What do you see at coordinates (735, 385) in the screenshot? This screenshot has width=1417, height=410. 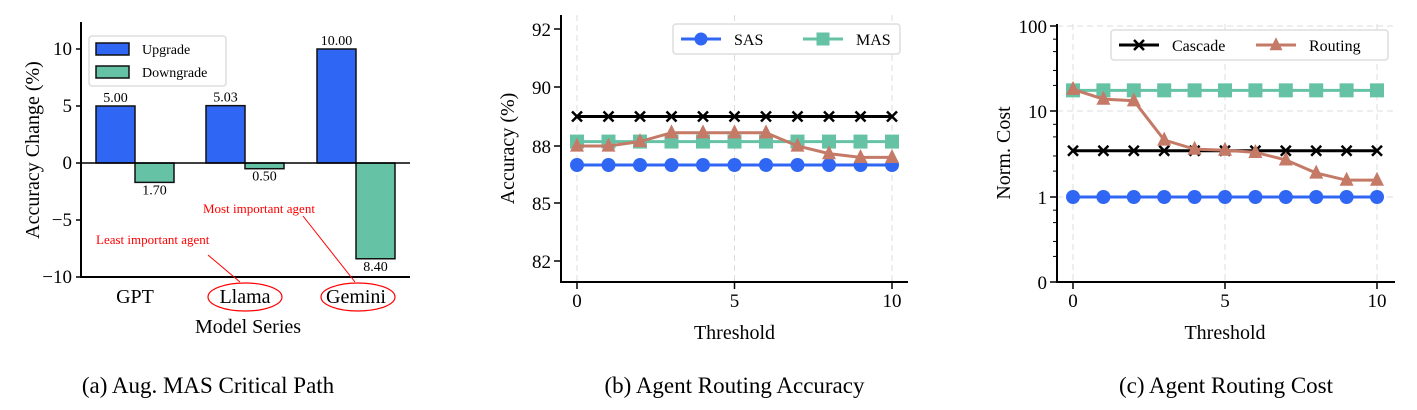 I see `chart-title: (b) Agent Routing Accuracy` at bounding box center [735, 385].